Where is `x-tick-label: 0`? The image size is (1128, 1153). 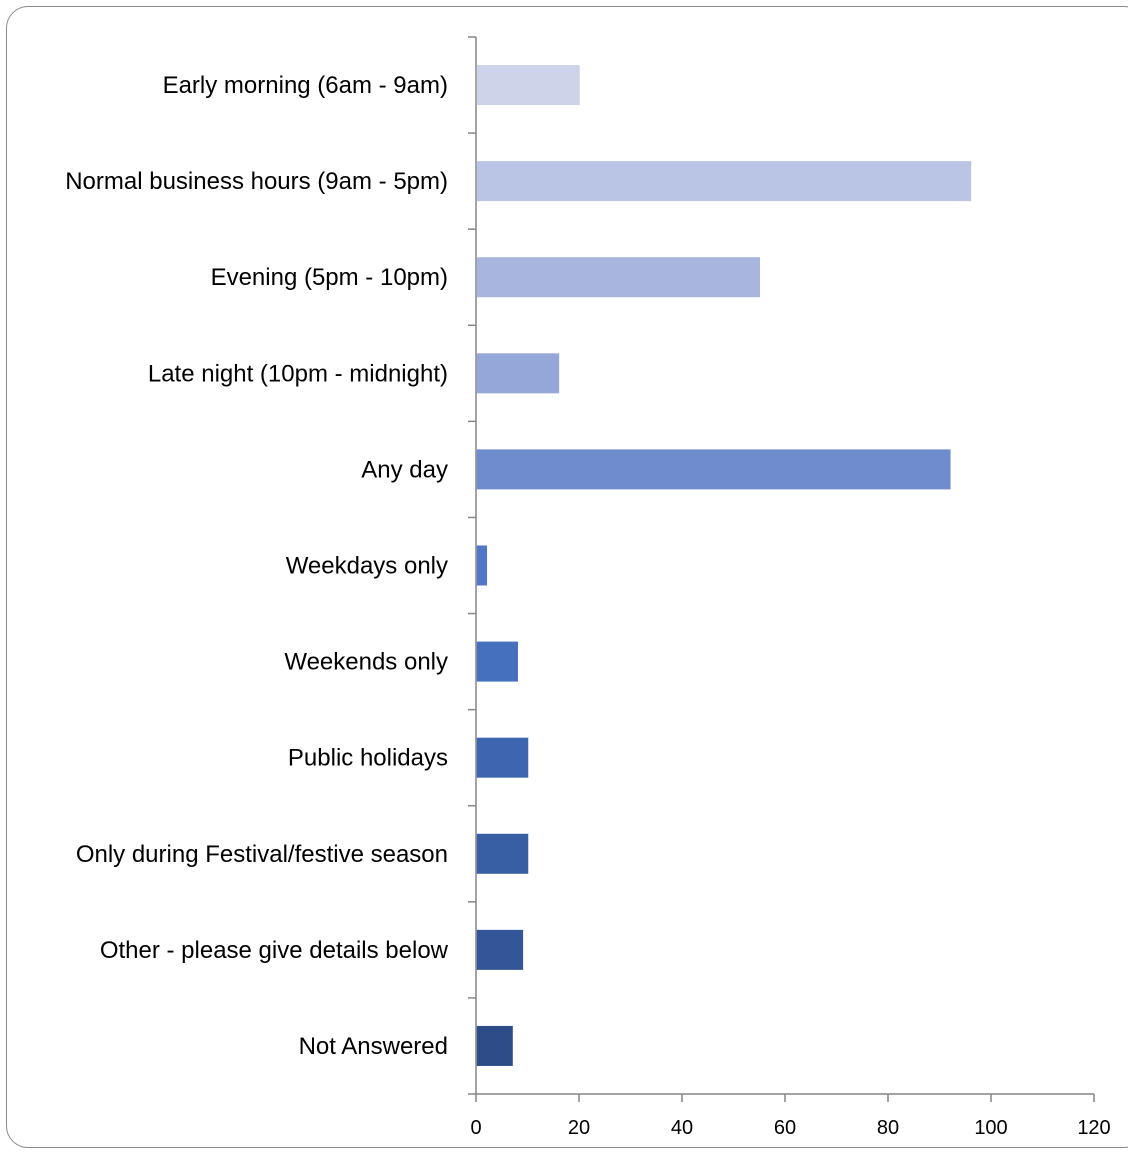 x-tick-label: 0 is located at coordinates (475, 1128).